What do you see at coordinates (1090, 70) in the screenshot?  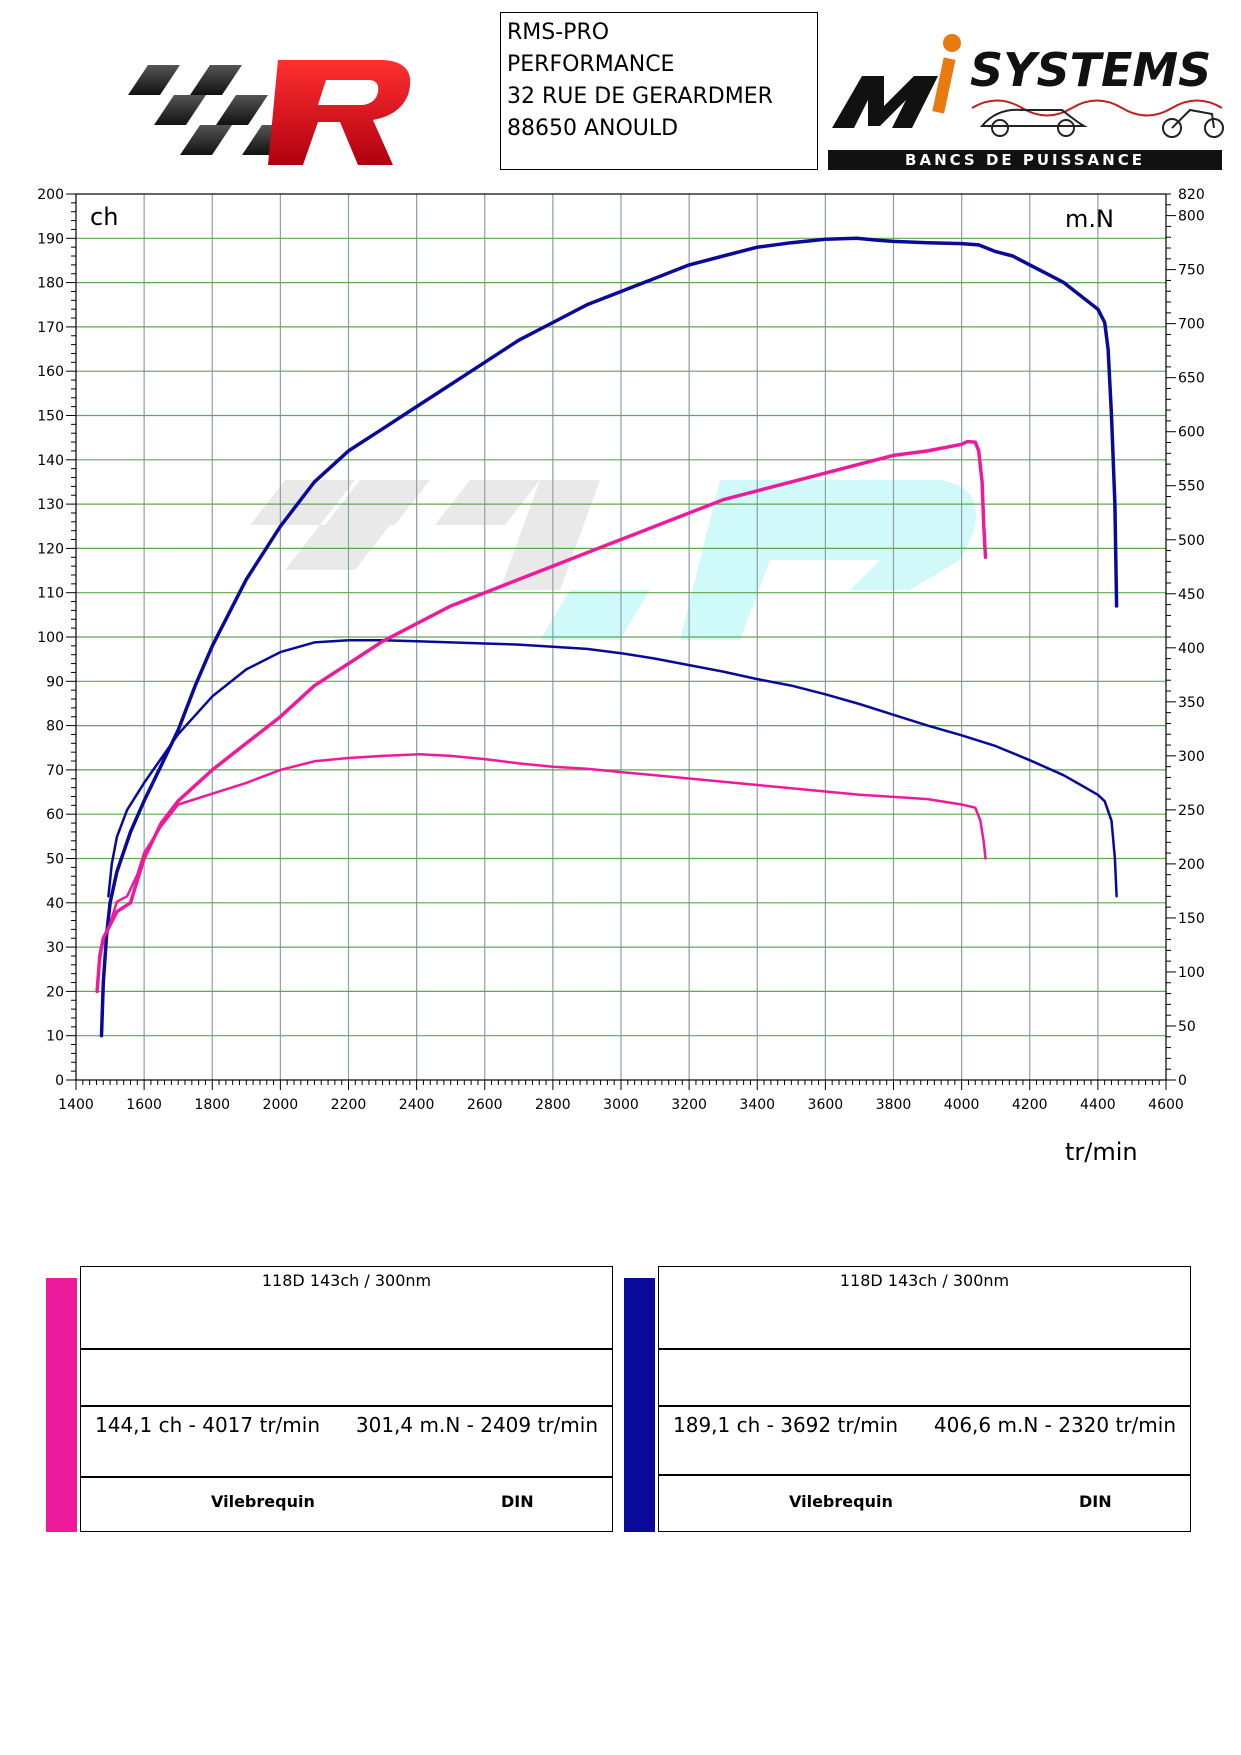 I see `logo-right-text: SYSTEMS` at bounding box center [1090, 70].